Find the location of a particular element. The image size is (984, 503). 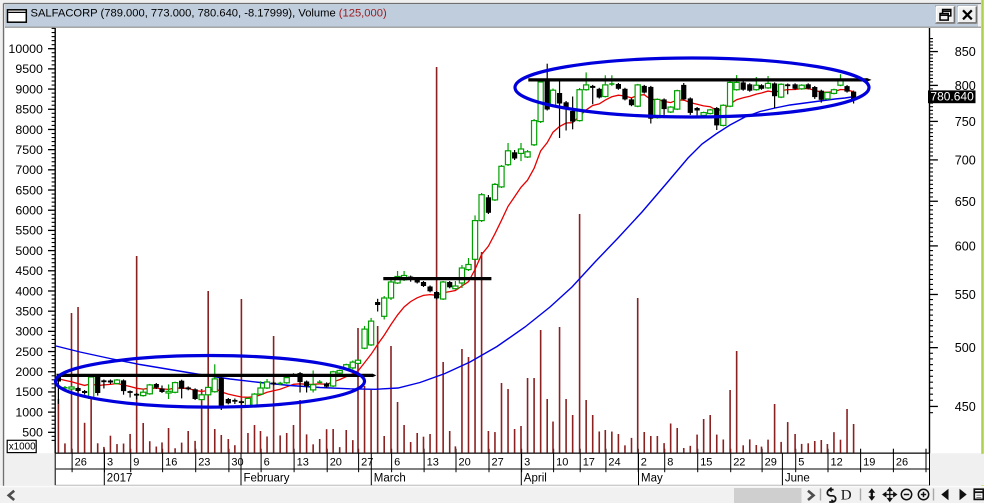

svg-text: 3000 is located at coordinates (29, 332).